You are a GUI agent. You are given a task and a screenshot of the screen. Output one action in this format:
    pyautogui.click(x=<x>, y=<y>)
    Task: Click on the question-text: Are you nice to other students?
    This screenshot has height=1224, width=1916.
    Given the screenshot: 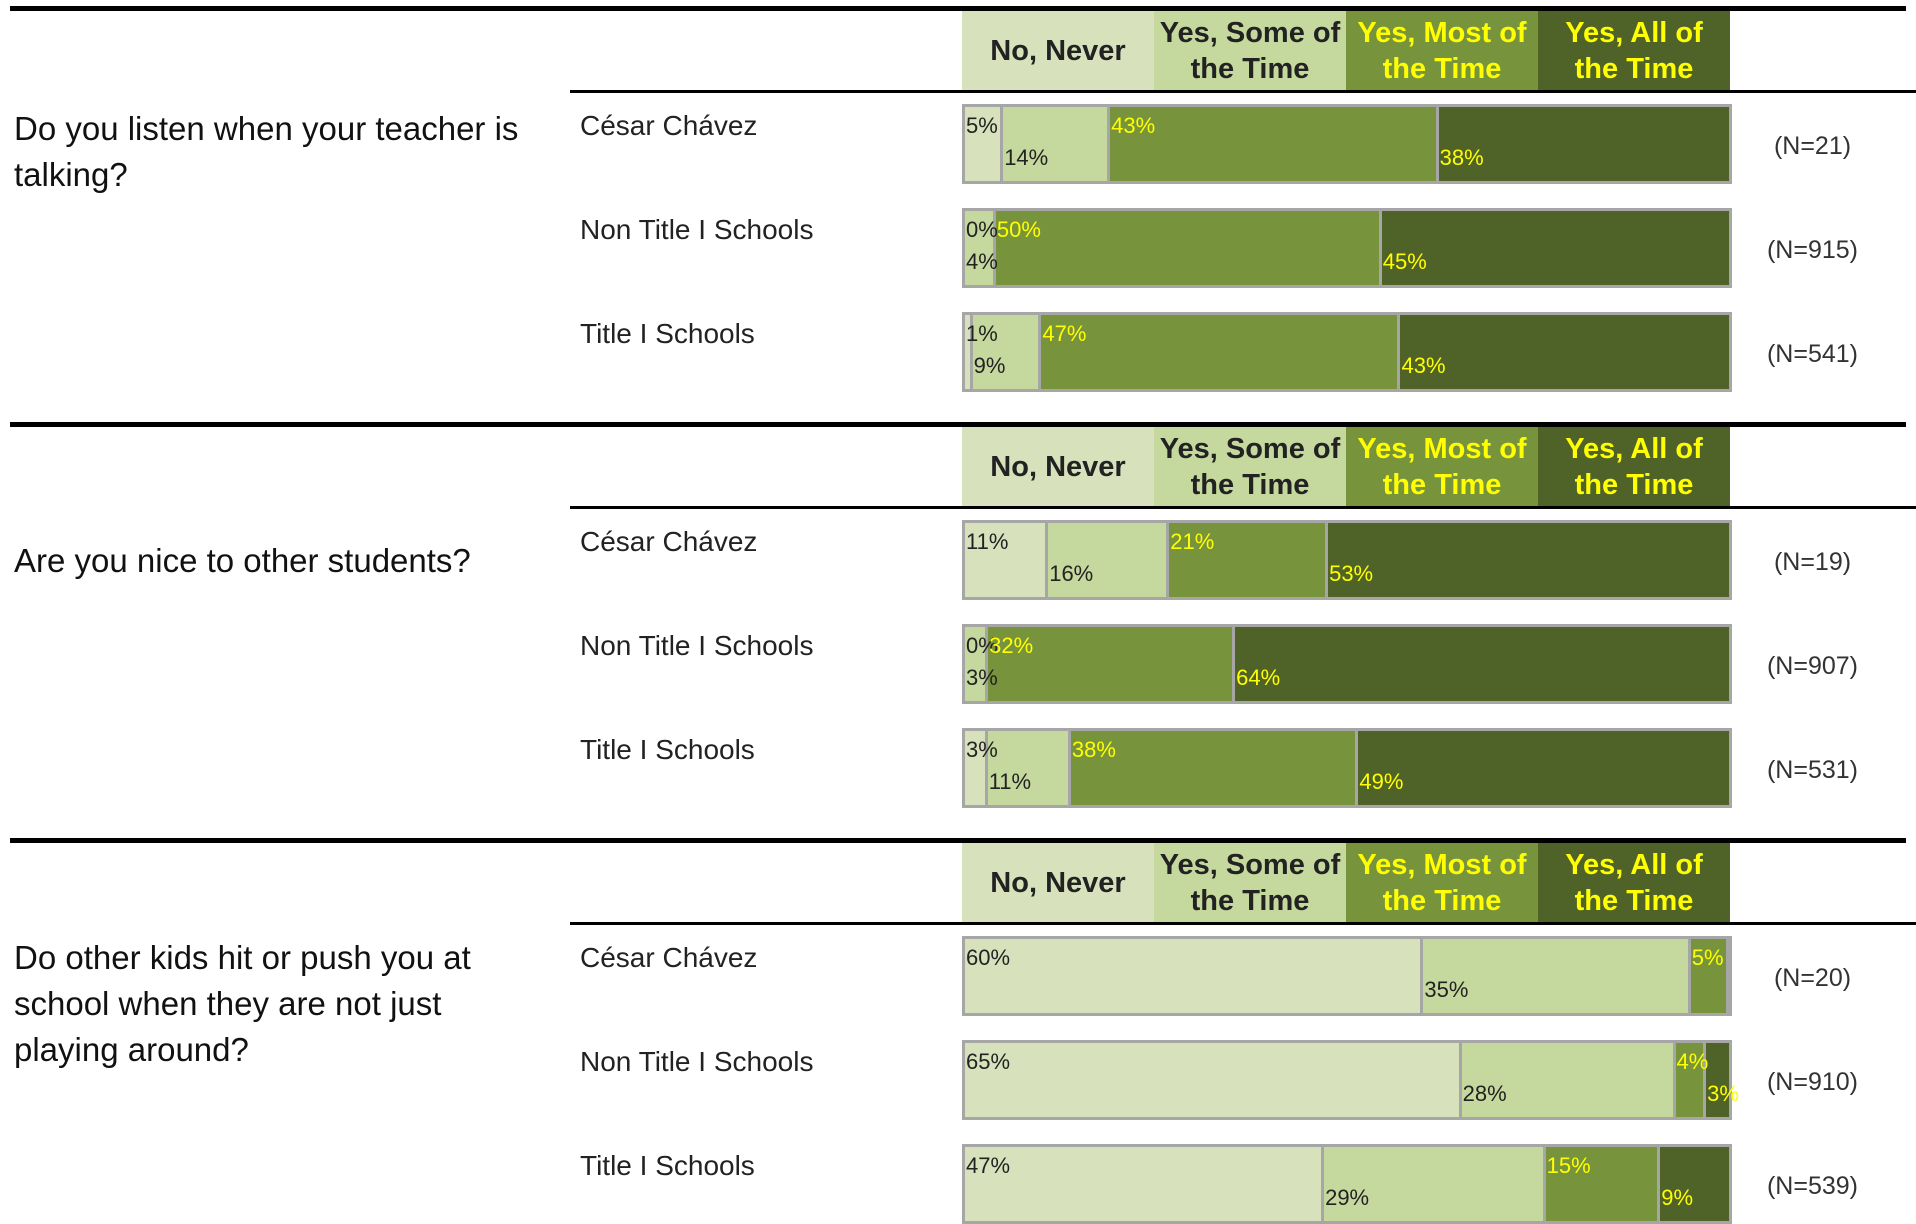 What is the action you would take?
    pyautogui.click(x=242, y=560)
    